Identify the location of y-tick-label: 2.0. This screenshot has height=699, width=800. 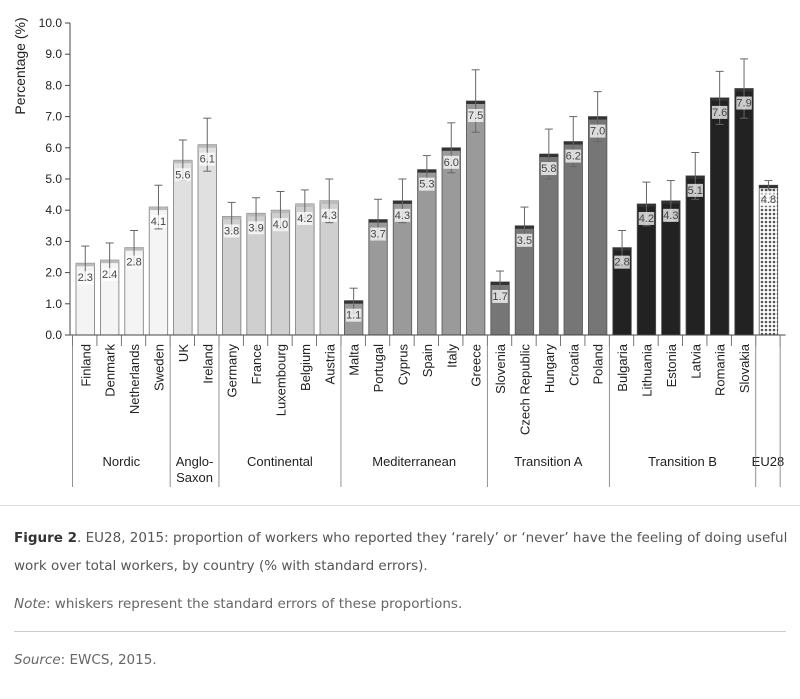
(53, 273).